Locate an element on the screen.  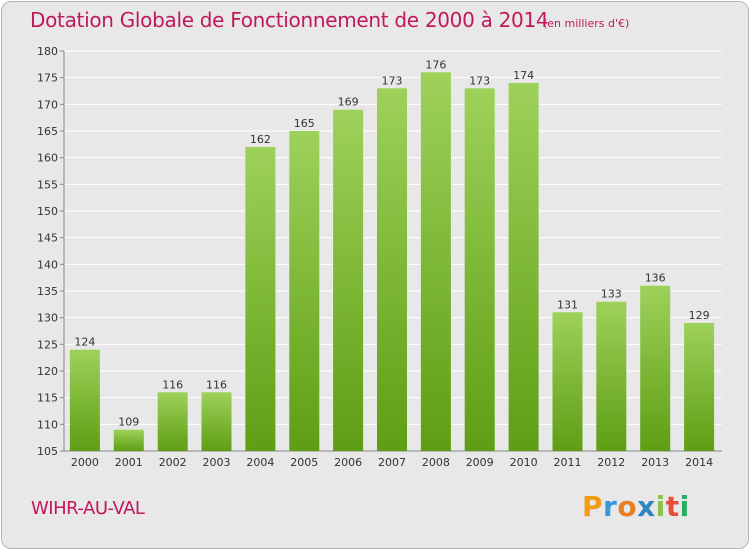
x-tick-label: 2008 is located at coordinates (436, 462).